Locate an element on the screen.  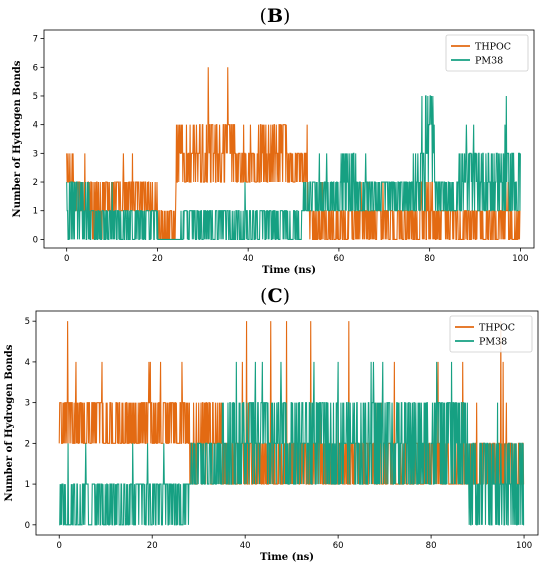
panel-letter: C is located at coordinates (274, 296).